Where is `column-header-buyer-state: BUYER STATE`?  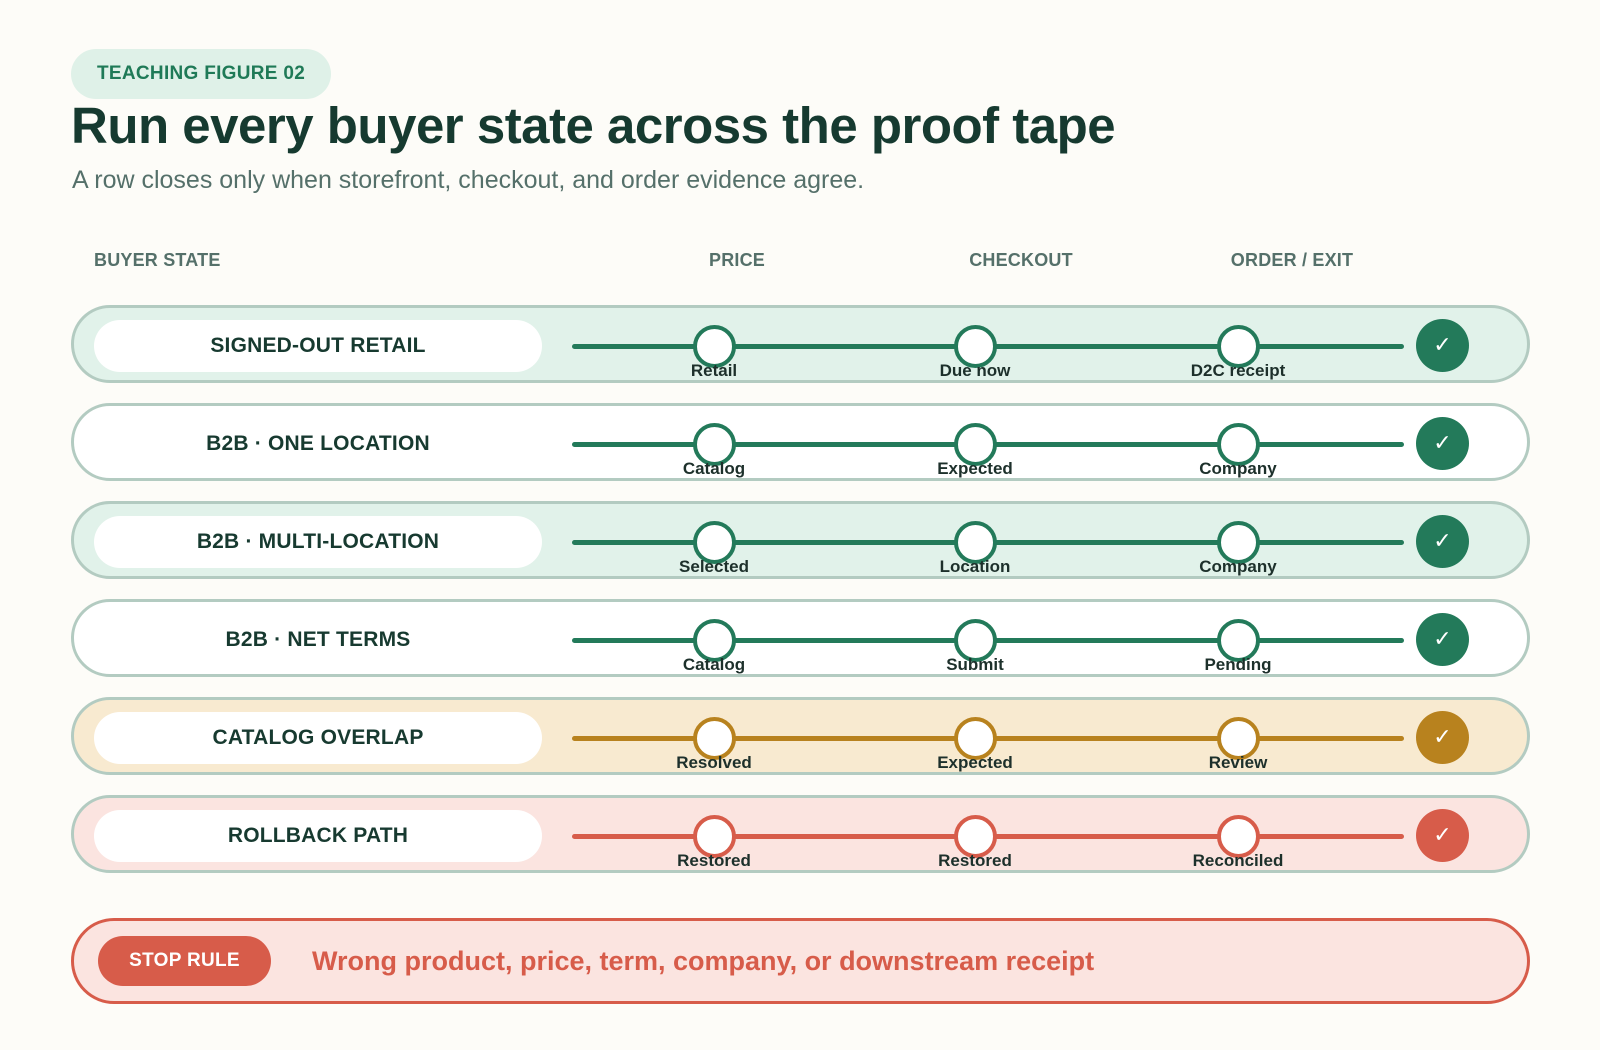
column-header-buyer-state: BUYER STATE is located at coordinates (157, 260).